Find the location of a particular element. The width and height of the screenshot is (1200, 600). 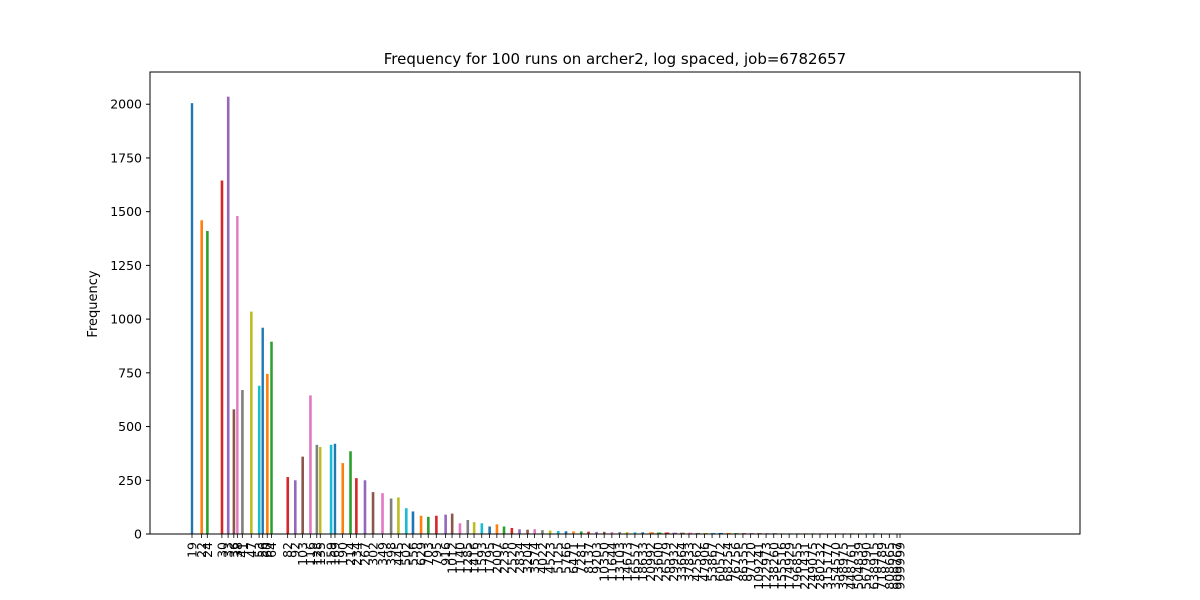

x-tick-label-41: 41 is located at coordinates (242, 550).